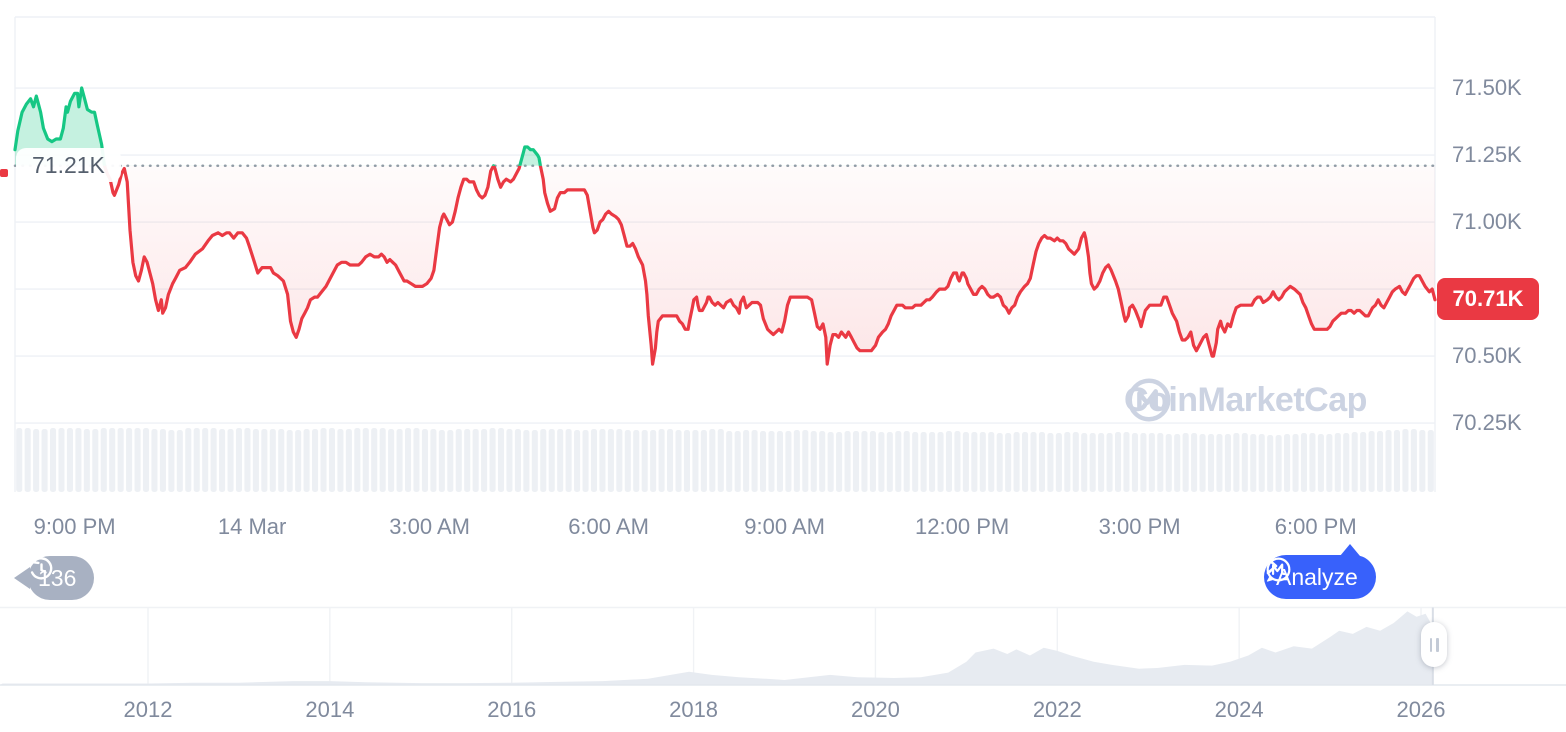  I want to click on baseline-price-label: 71.21K, so click(68, 164).